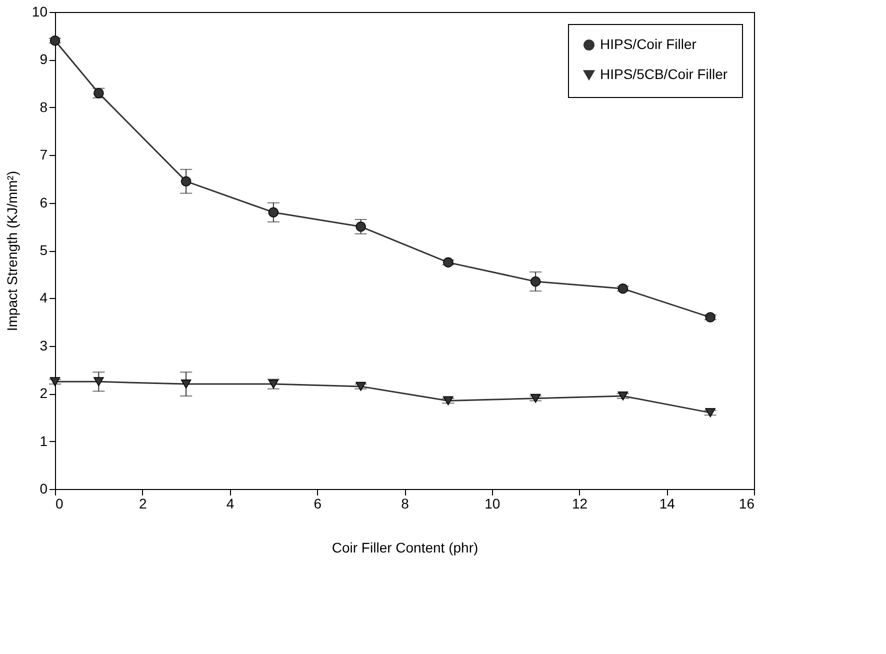 Image resolution: width=886 pixels, height=654 pixels. Describe the element at coordinates (746, 504) in the screenshot. I see `x-tick-label: 16` at that location.